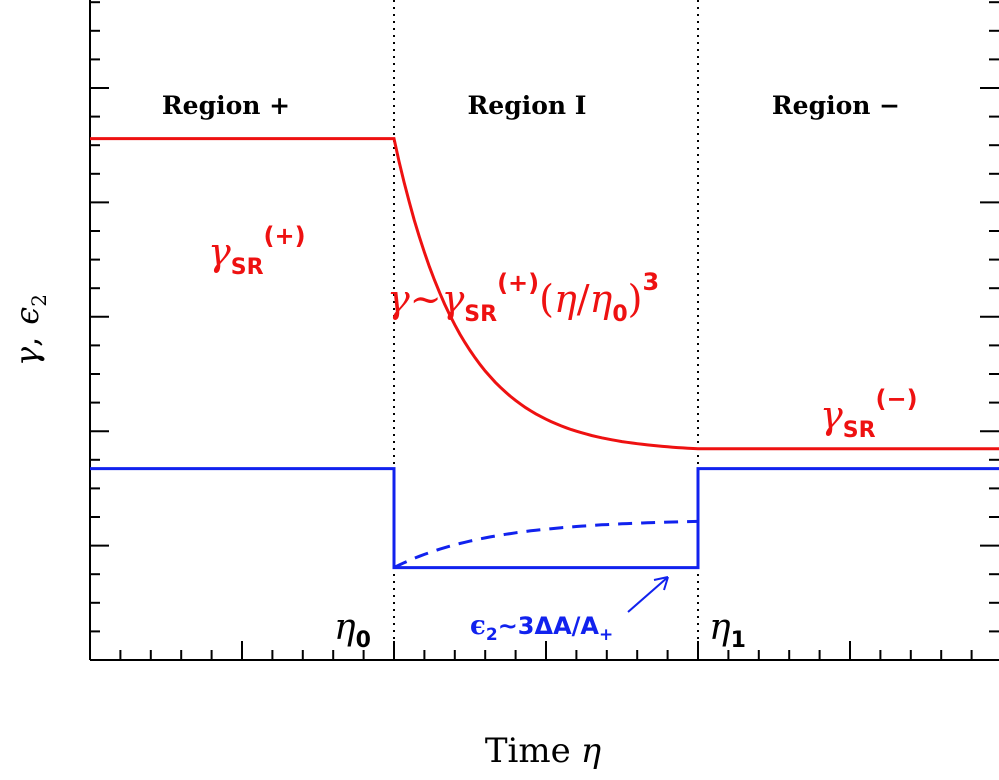 This screenshot has width=999, height=780. I want to click on region-one-label: Region I, so click(527, 105).